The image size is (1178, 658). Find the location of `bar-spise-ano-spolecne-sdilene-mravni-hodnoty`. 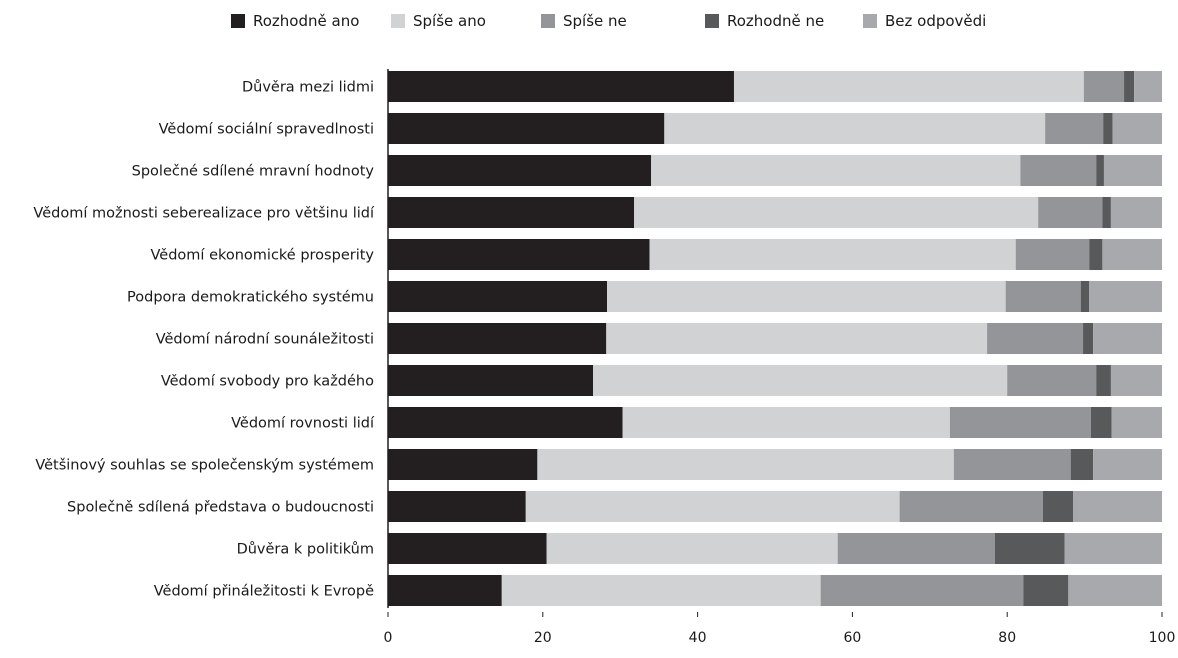

bar-spise-ano-spolecne-sdilene-mravni-hodnoty is located at coordinates (836, 170).